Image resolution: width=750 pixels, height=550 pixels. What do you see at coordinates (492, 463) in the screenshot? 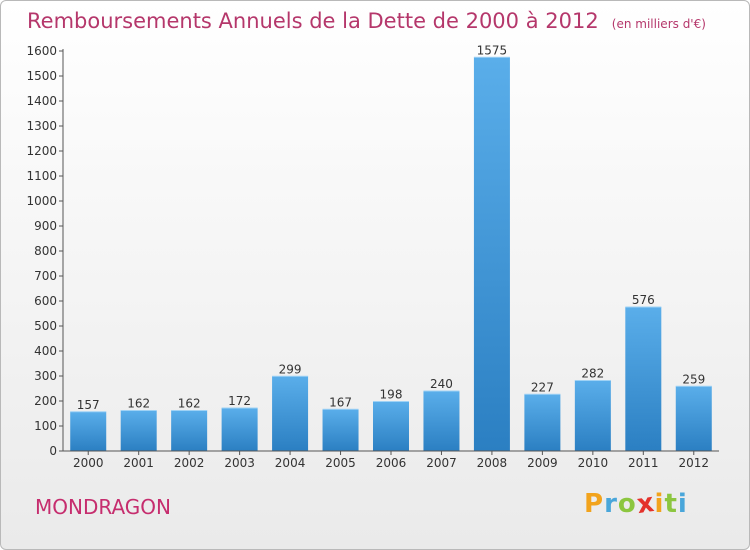
I see `x-tick-label: 2008` at bounding box center [492, 463].